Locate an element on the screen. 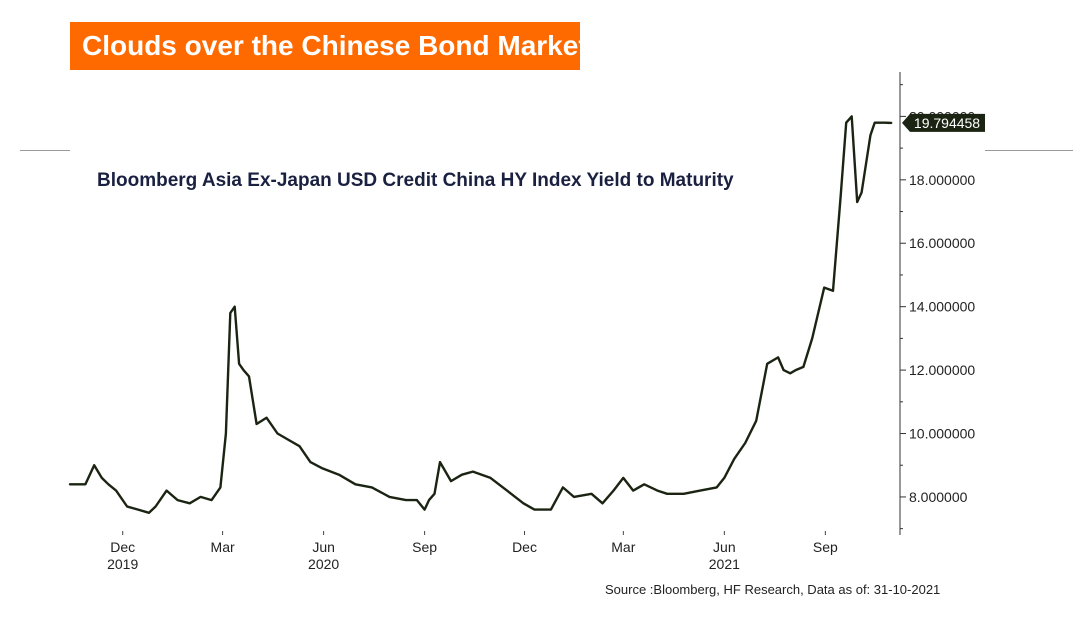 This screenshot has height=627, width=1078. last-value-label: 19.794458 is located at coordinates (943, 122).